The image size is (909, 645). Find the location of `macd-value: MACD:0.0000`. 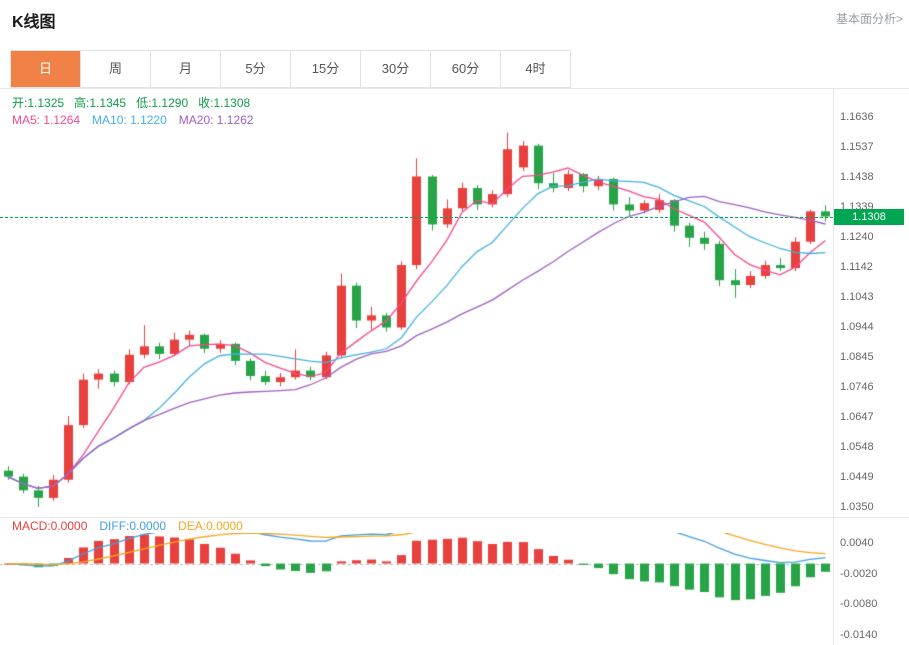

macd-value: MACD:0.0000 is located at coordinates (50, 526).